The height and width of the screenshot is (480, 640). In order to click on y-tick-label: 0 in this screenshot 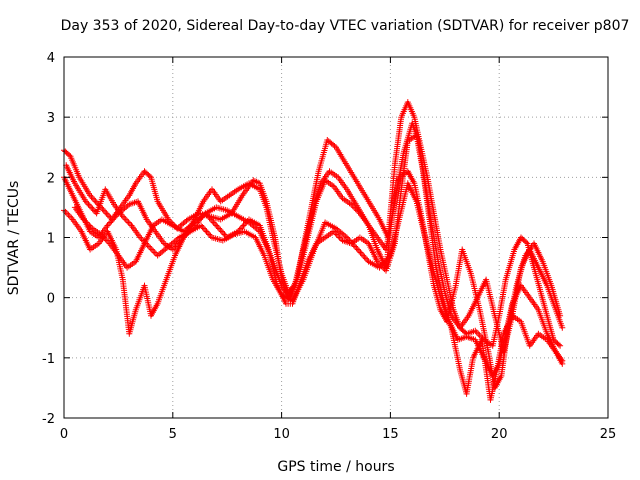, I will do `click(51, 299)`.